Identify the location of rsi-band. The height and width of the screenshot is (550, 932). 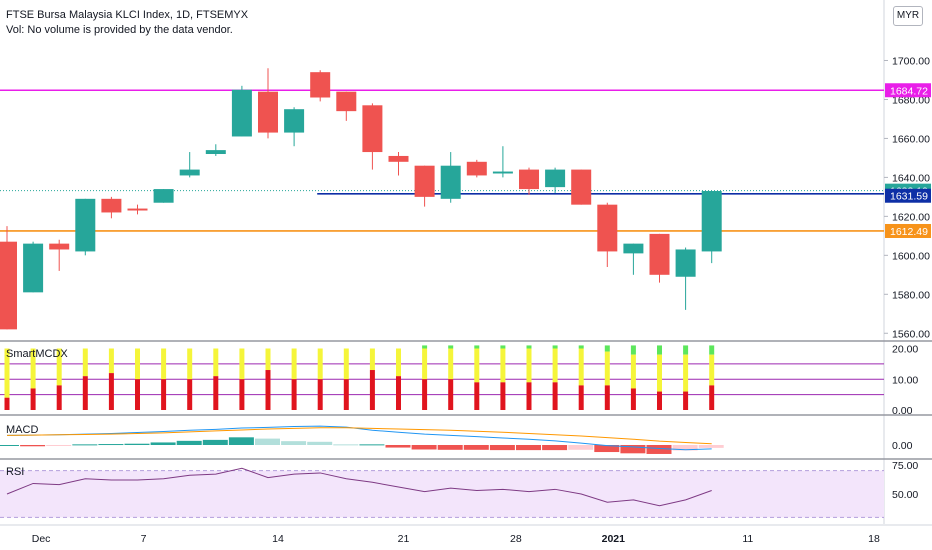
(442, 494).